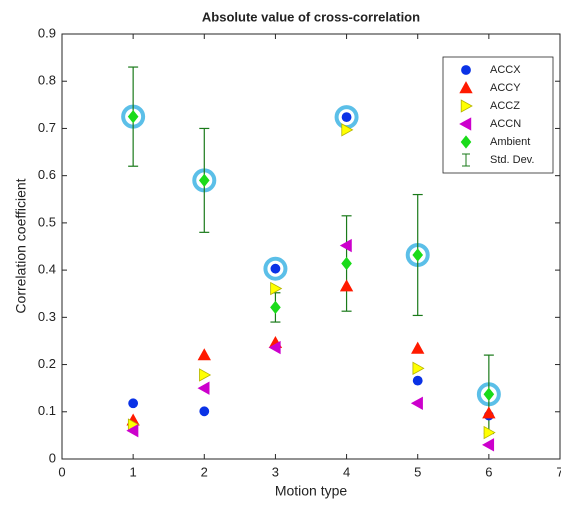 Image resolution: width=561 pixels, height=507 pixels. Describe the element at coordinates (558, 471) in the screenshot. I see `x-tick-label: 7` at that location.